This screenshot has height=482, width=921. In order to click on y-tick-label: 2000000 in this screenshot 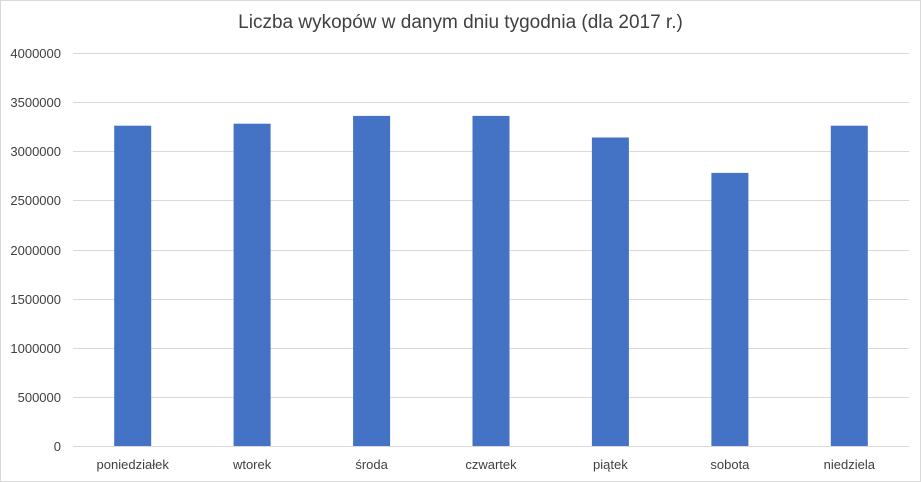, I will do `click(35, 250)`.